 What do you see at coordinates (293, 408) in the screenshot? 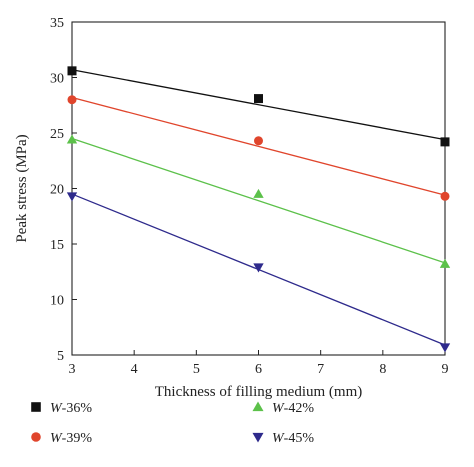
I see `legend-label-3: W-42%` at bounding box center [293, 408].